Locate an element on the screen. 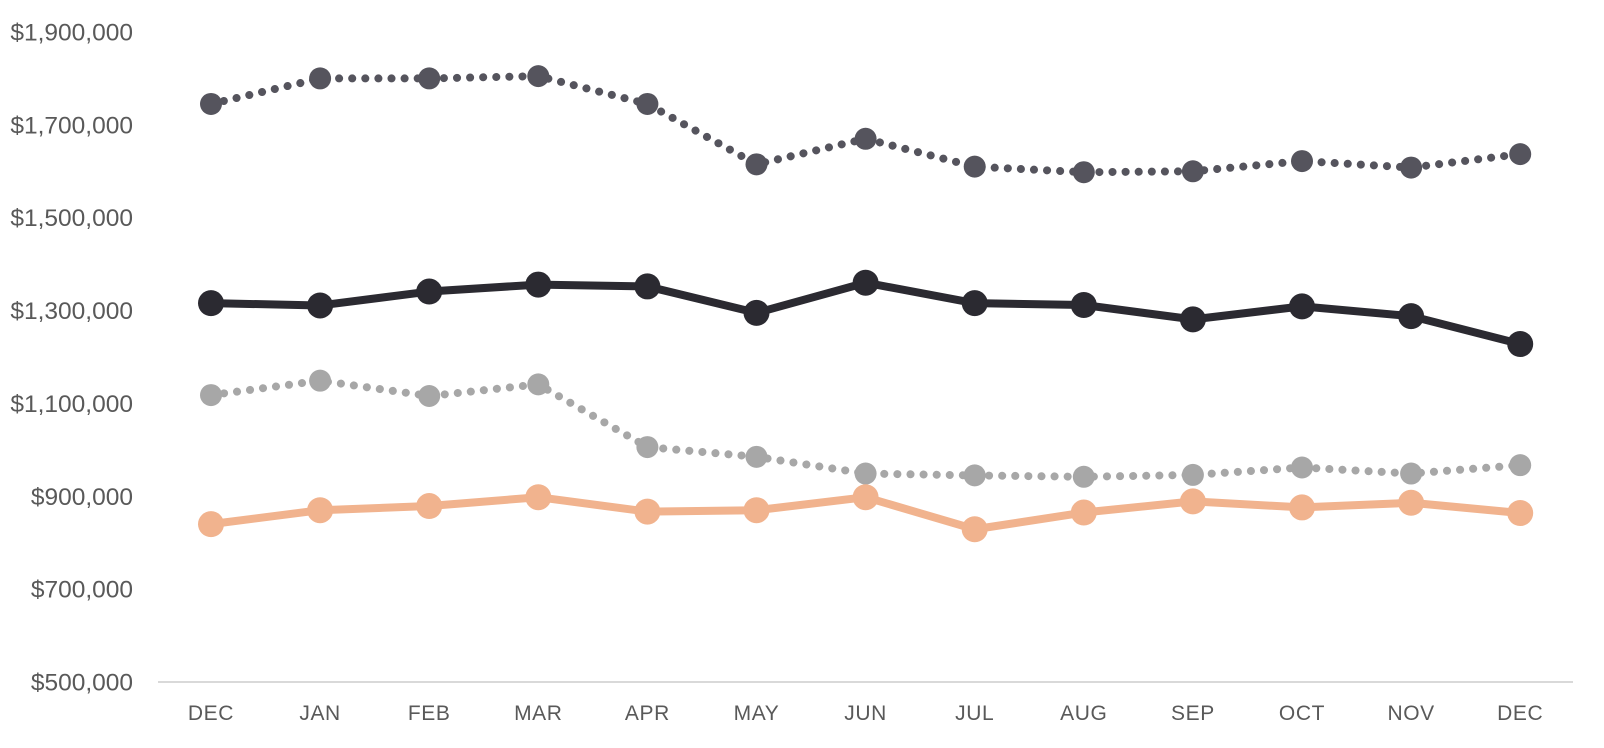 The image size is (1604, 748). x-axis-tick-label: JUN is located at coordinates (865, 713).